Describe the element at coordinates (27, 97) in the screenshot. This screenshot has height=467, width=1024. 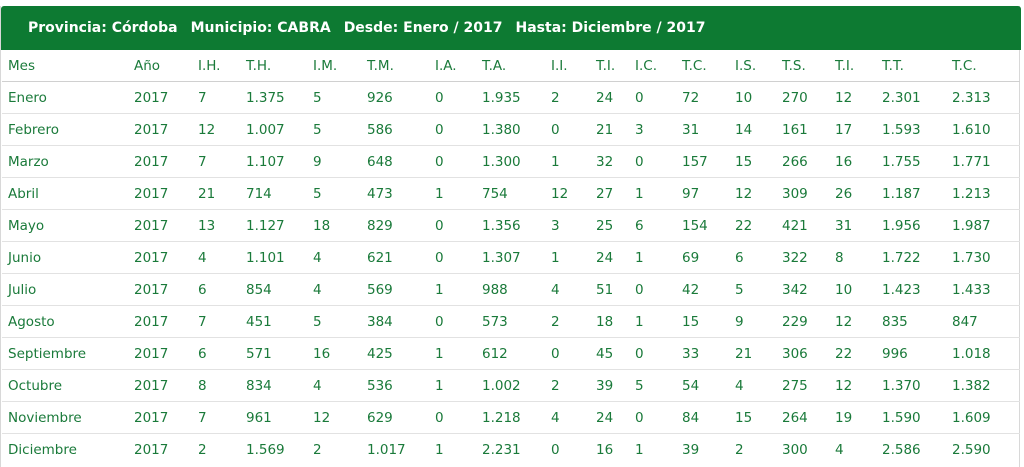
I see `month-cell: Enero` at that location.